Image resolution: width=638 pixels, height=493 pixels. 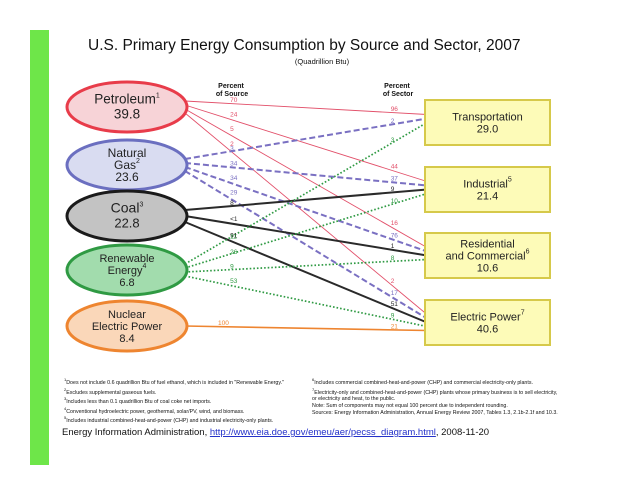 I want to click on percent-of-sector-label: 16, so click(x=395, y=223).